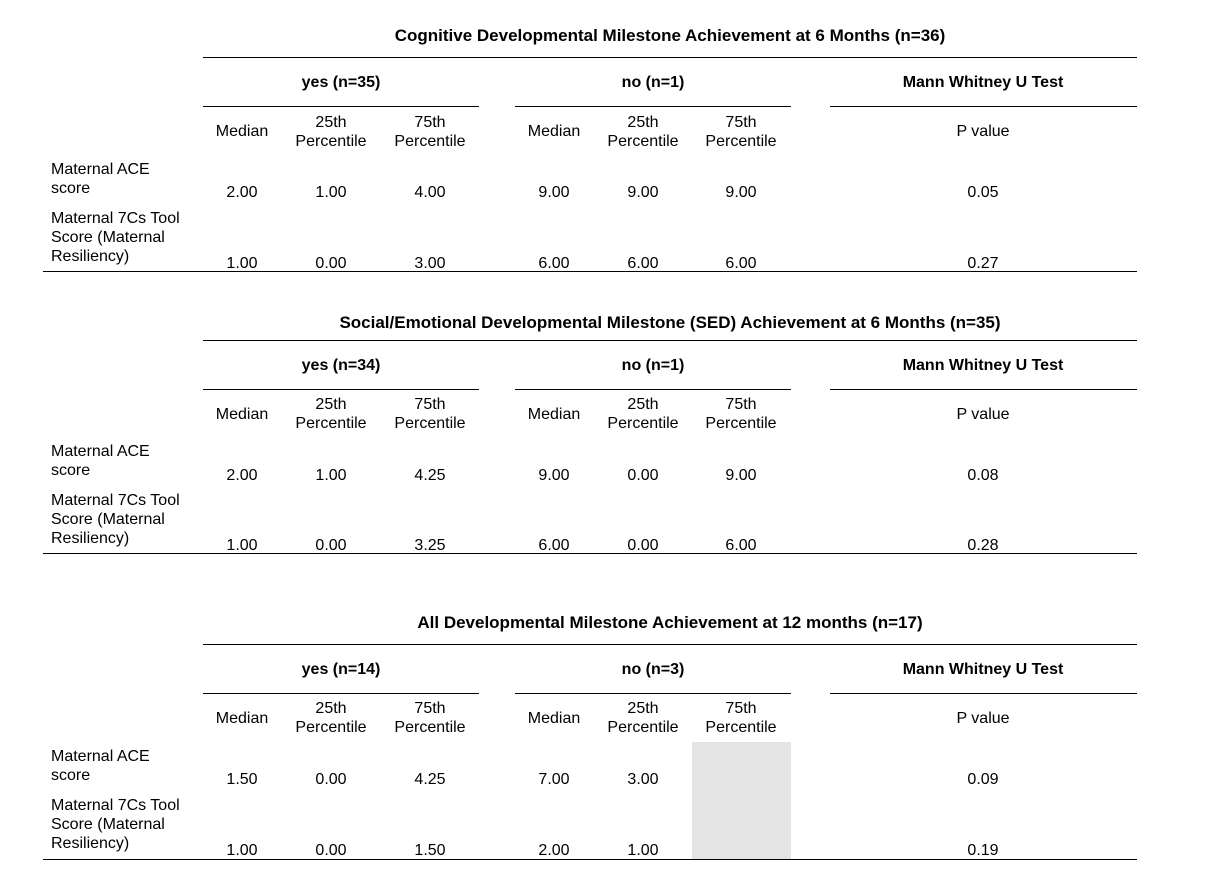  What do you see at coordinates (430, 850) in the screenshot?
I see `cell-yes-p75: 1.50` at bounding box center [430, 850].